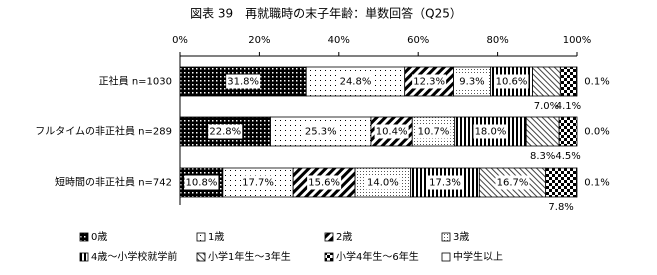 The image size is (657, 275). What do you see at coordinates (180, 40) in the screenshot?
I see `x-tick-label: 0%` at bounding box center [180, 40].